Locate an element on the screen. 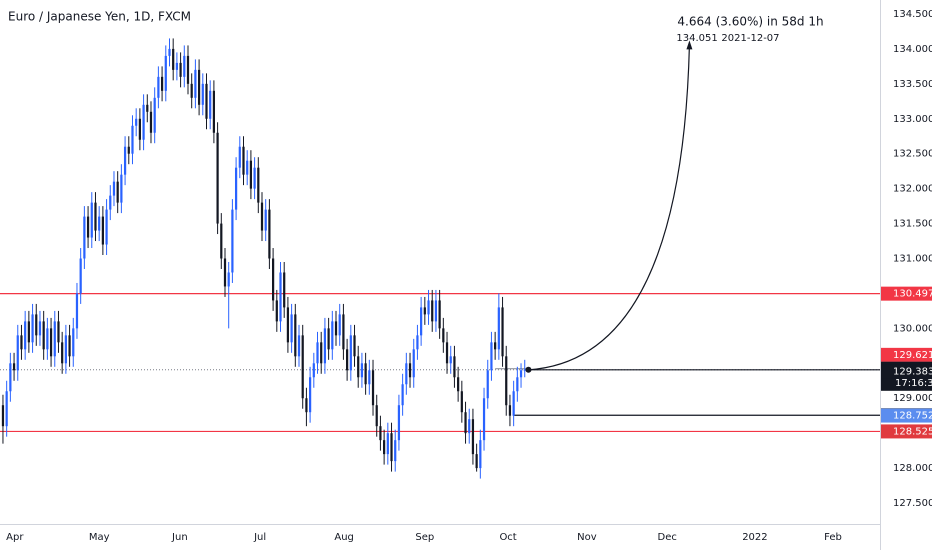 Image resolution: width=932 pixels, height=550 pixels. chart-title: Euro / Japanese Yen, 1D, FXCM is located at coordinates (99, 17).